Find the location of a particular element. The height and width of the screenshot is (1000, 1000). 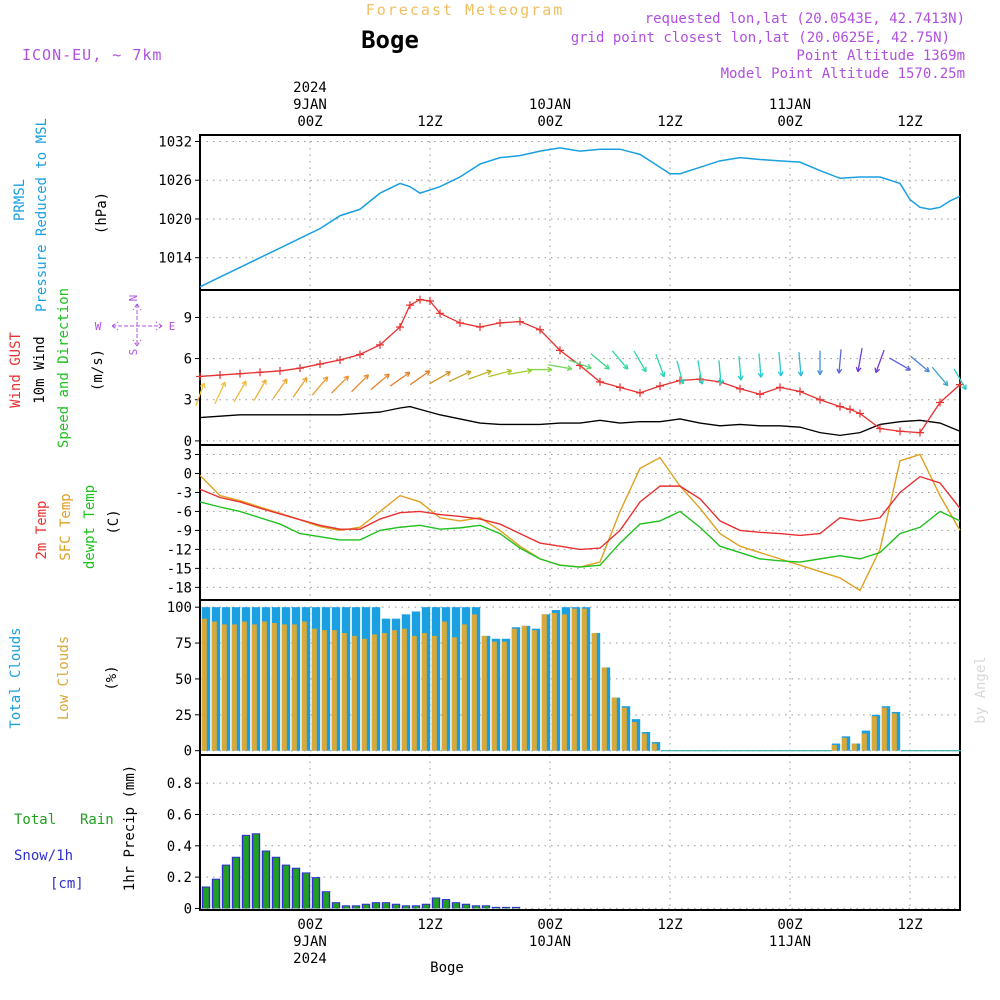

y-tick-label: 75 is located at coordinates (183, 644).